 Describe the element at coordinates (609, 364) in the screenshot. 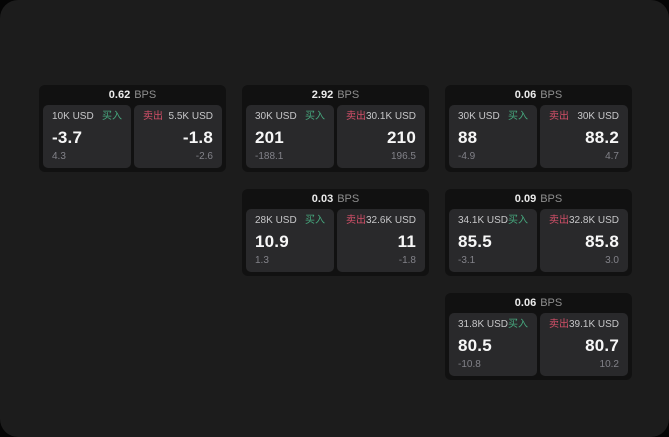

I see `sell-delta: 10.2` at that location.